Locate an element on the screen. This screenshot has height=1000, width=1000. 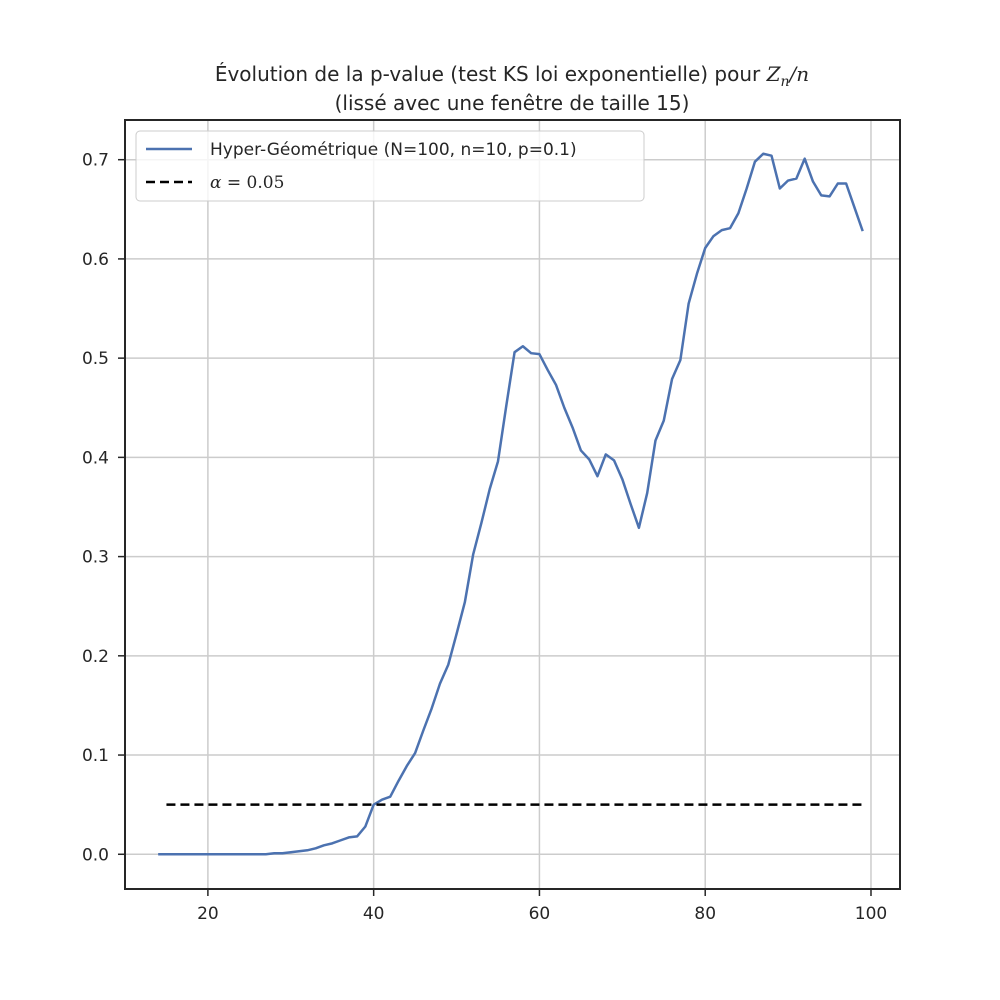
y-tick-label: 0.3 is located at coordinates (95, 558).